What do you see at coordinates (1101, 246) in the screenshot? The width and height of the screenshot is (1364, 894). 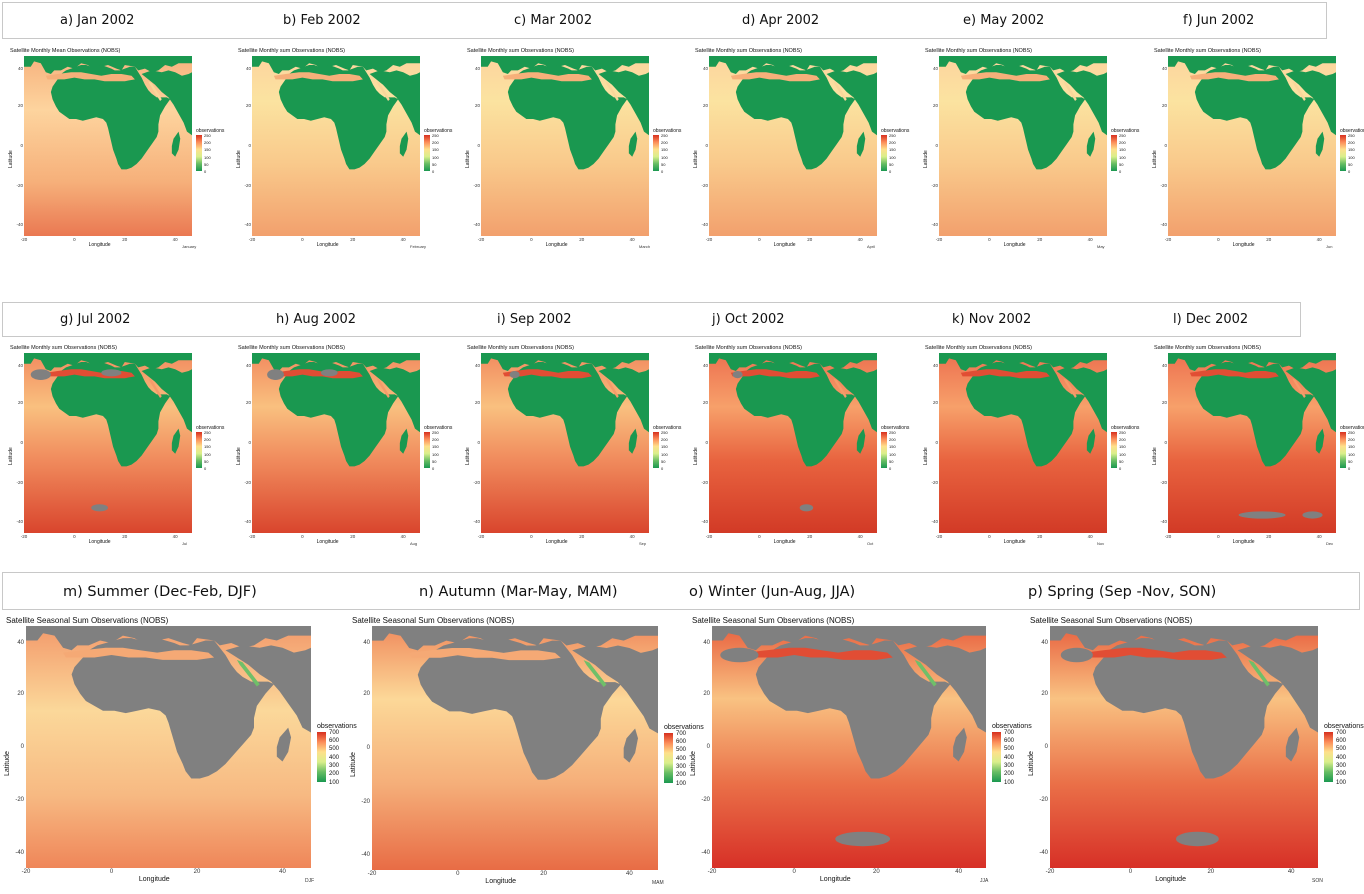 I see `panel-period-code: May` at bounding box center [1101, 246].